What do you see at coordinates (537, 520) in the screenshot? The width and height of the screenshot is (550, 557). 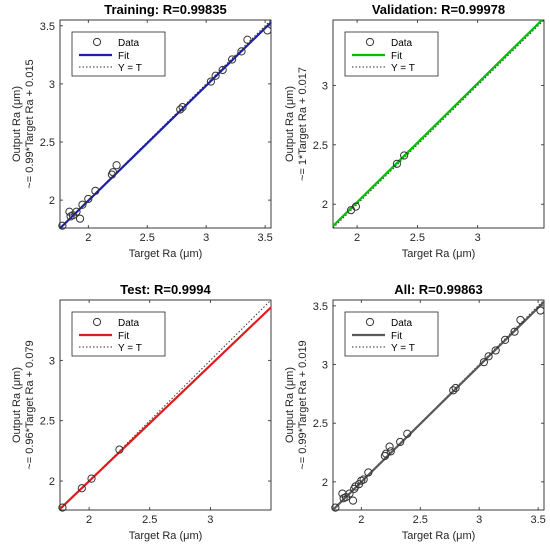 I see `x-tick-label: 3.5` at bounding box center [537, 520].